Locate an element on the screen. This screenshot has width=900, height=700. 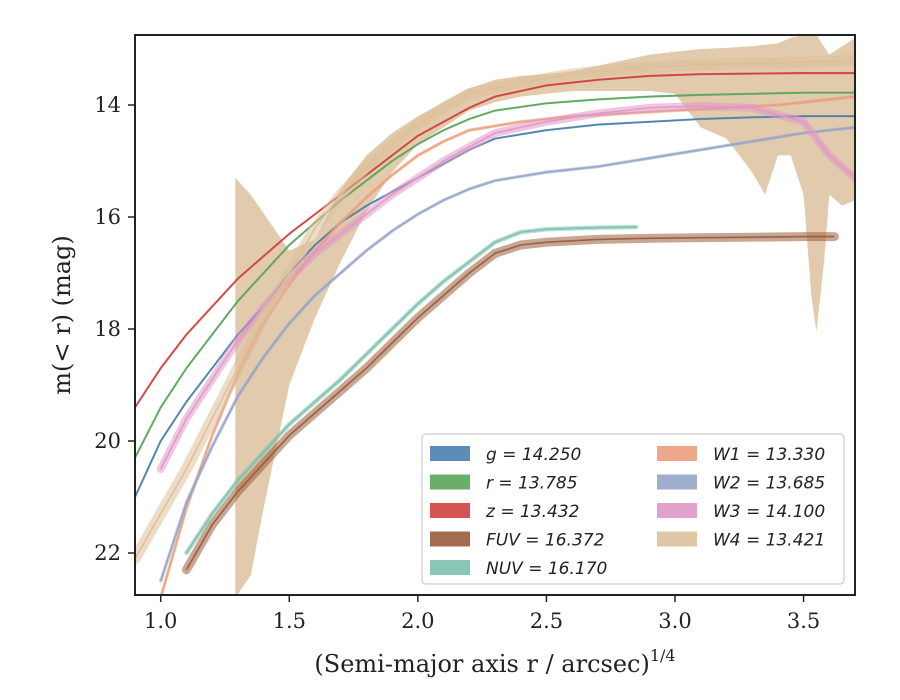
y-tick-label: 18 is located at coordinates (107, 329).